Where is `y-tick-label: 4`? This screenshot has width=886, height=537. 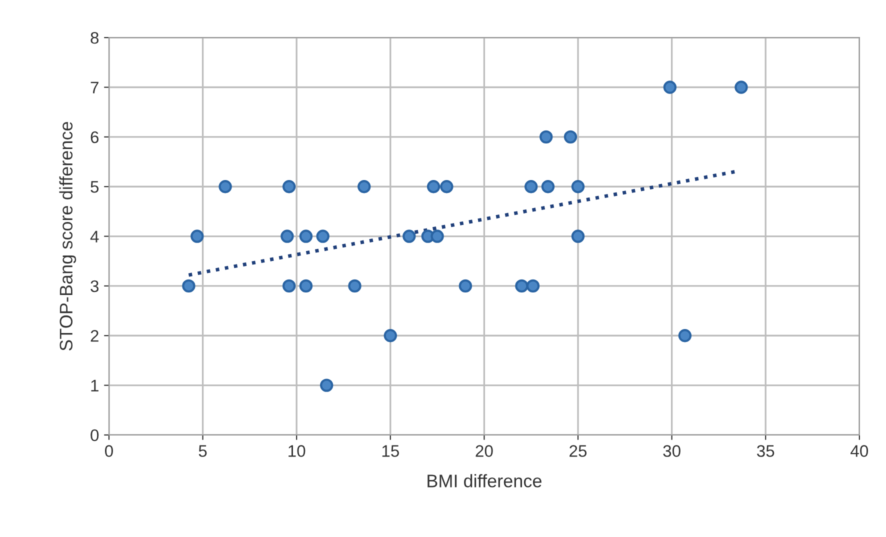
y-tick-label: 4 is located at coordinates (94, 236).